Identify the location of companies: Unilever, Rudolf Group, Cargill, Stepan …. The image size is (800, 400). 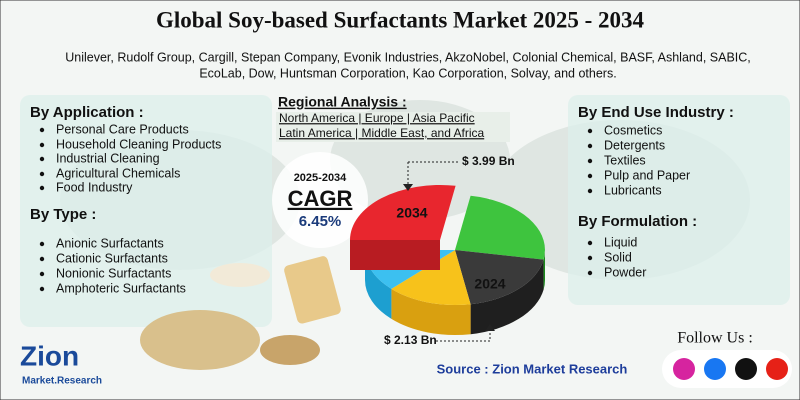
(408, 57).